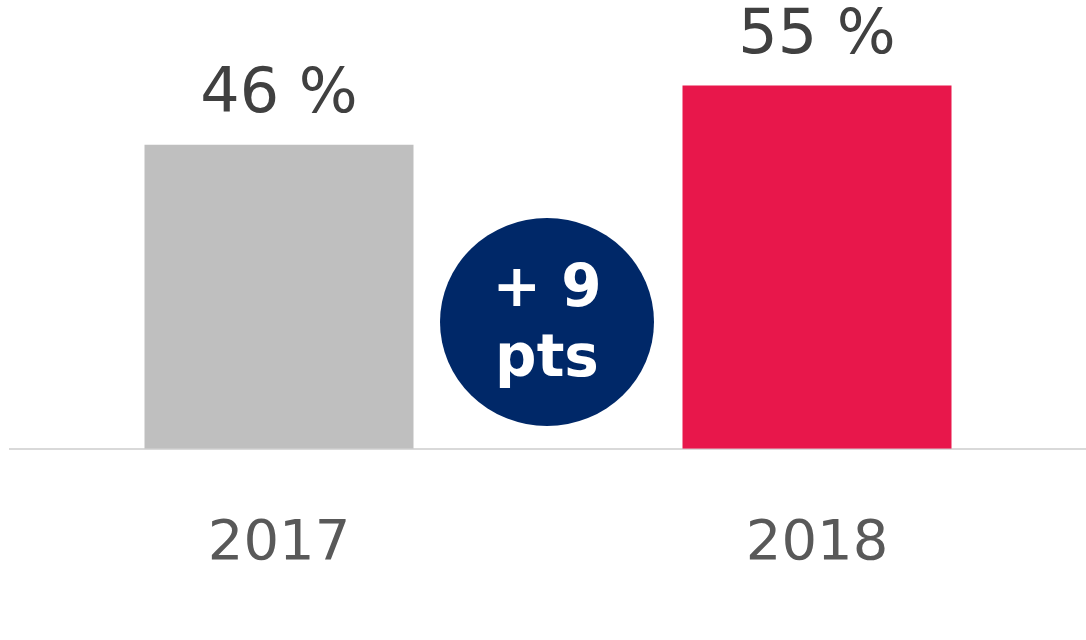 This screenshot has height=640, width=1086. What do you see at coordinates (817, 34) in the screenshot?
I see `data-label: 55 %` at bounding box center [817, 34].